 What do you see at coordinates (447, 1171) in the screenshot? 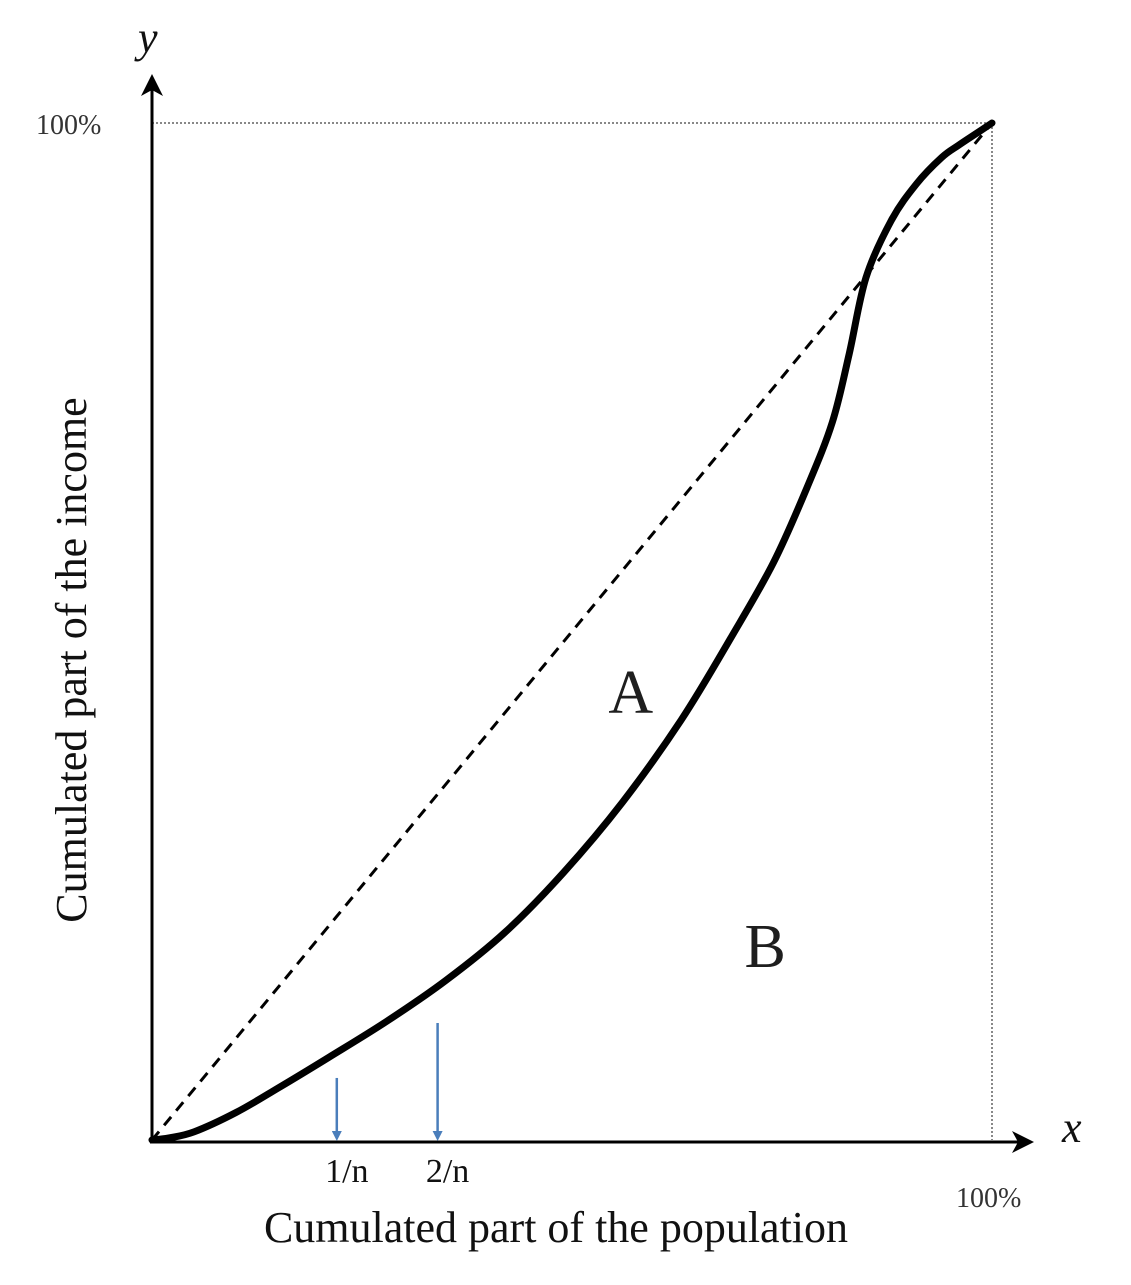
I see `marker-label-2: 2/n` at bounding box center [447, 1171].